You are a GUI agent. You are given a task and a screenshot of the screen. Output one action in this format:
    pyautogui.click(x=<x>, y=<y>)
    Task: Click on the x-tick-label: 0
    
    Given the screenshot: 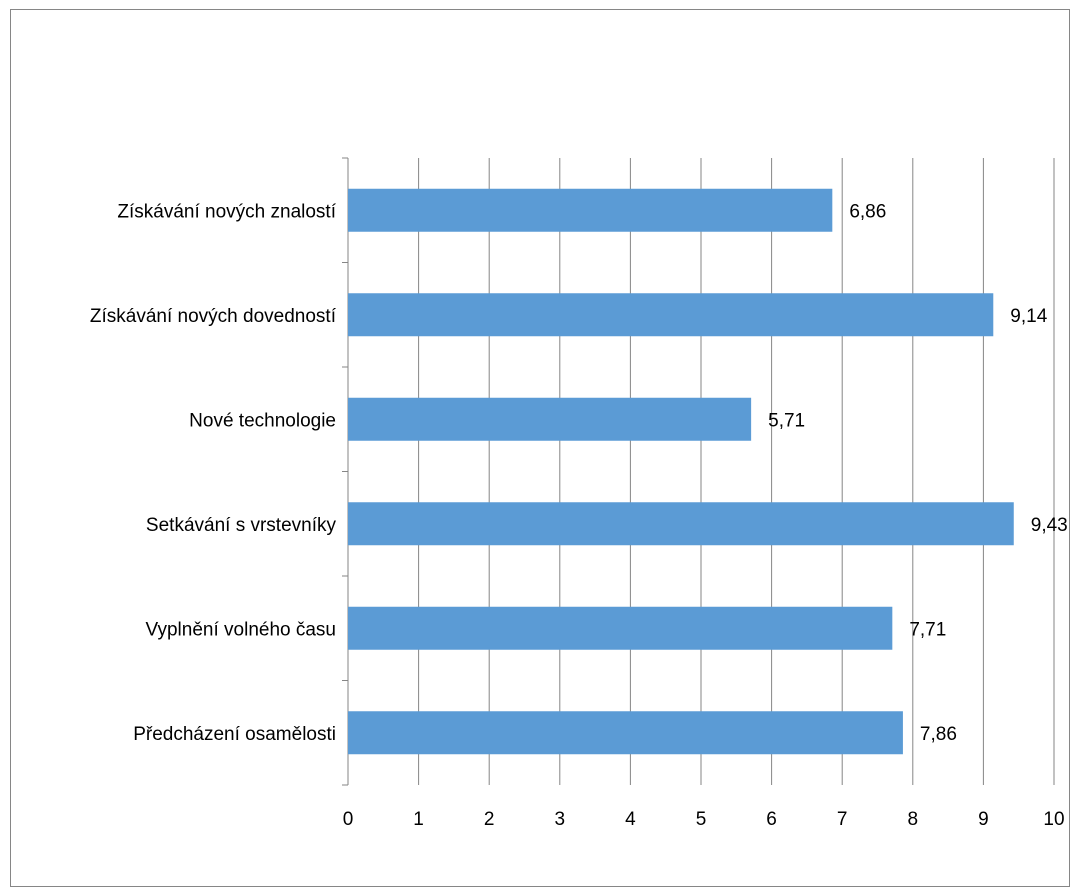 What is the action you would take?
    pyautogui.click(x=348, y=819)
    